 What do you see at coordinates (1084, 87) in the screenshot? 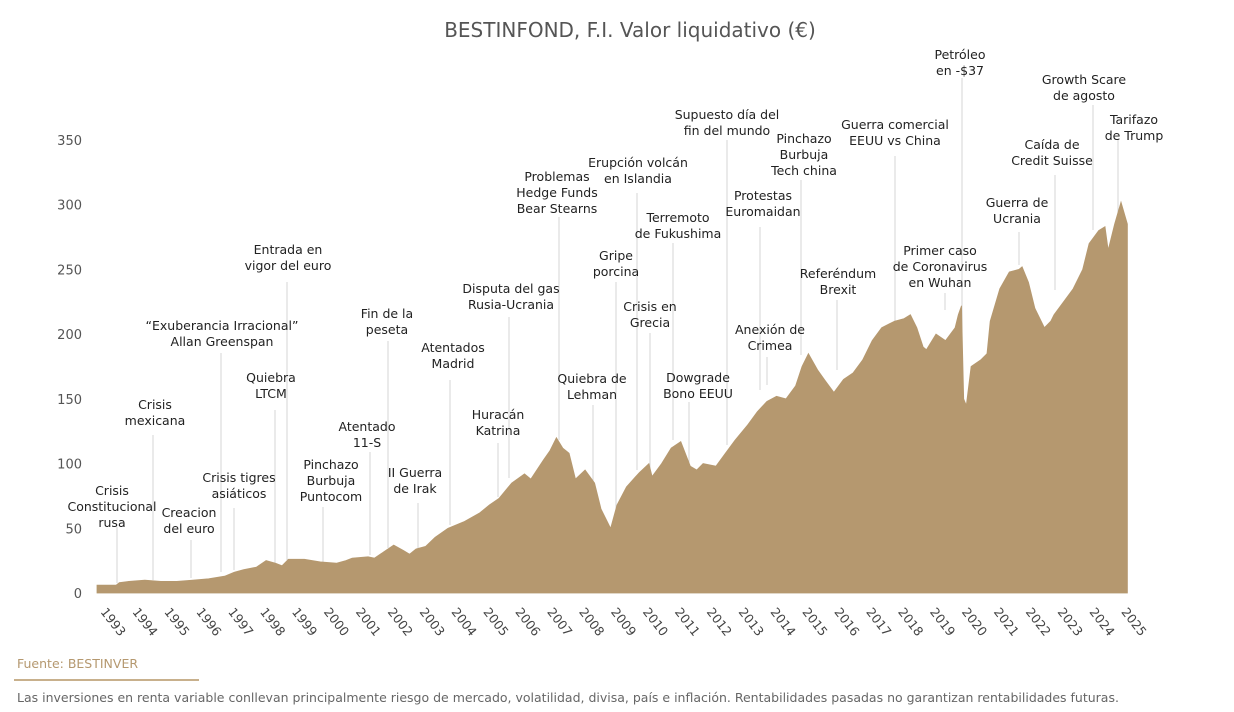
I see `annotation-label: Growth Scare de agosto` at bounding box center [1084, 87].